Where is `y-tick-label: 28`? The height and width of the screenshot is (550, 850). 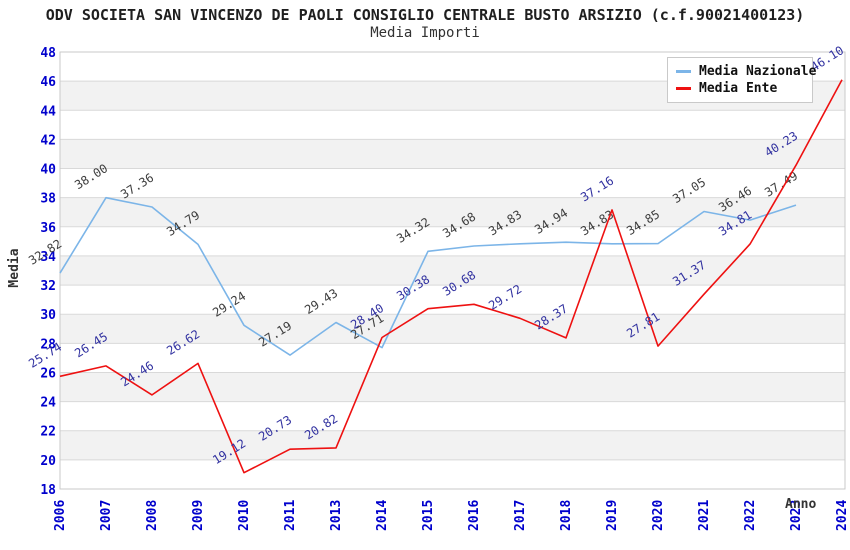 y-tick-label: 28 is located at coordinates (48, 344).